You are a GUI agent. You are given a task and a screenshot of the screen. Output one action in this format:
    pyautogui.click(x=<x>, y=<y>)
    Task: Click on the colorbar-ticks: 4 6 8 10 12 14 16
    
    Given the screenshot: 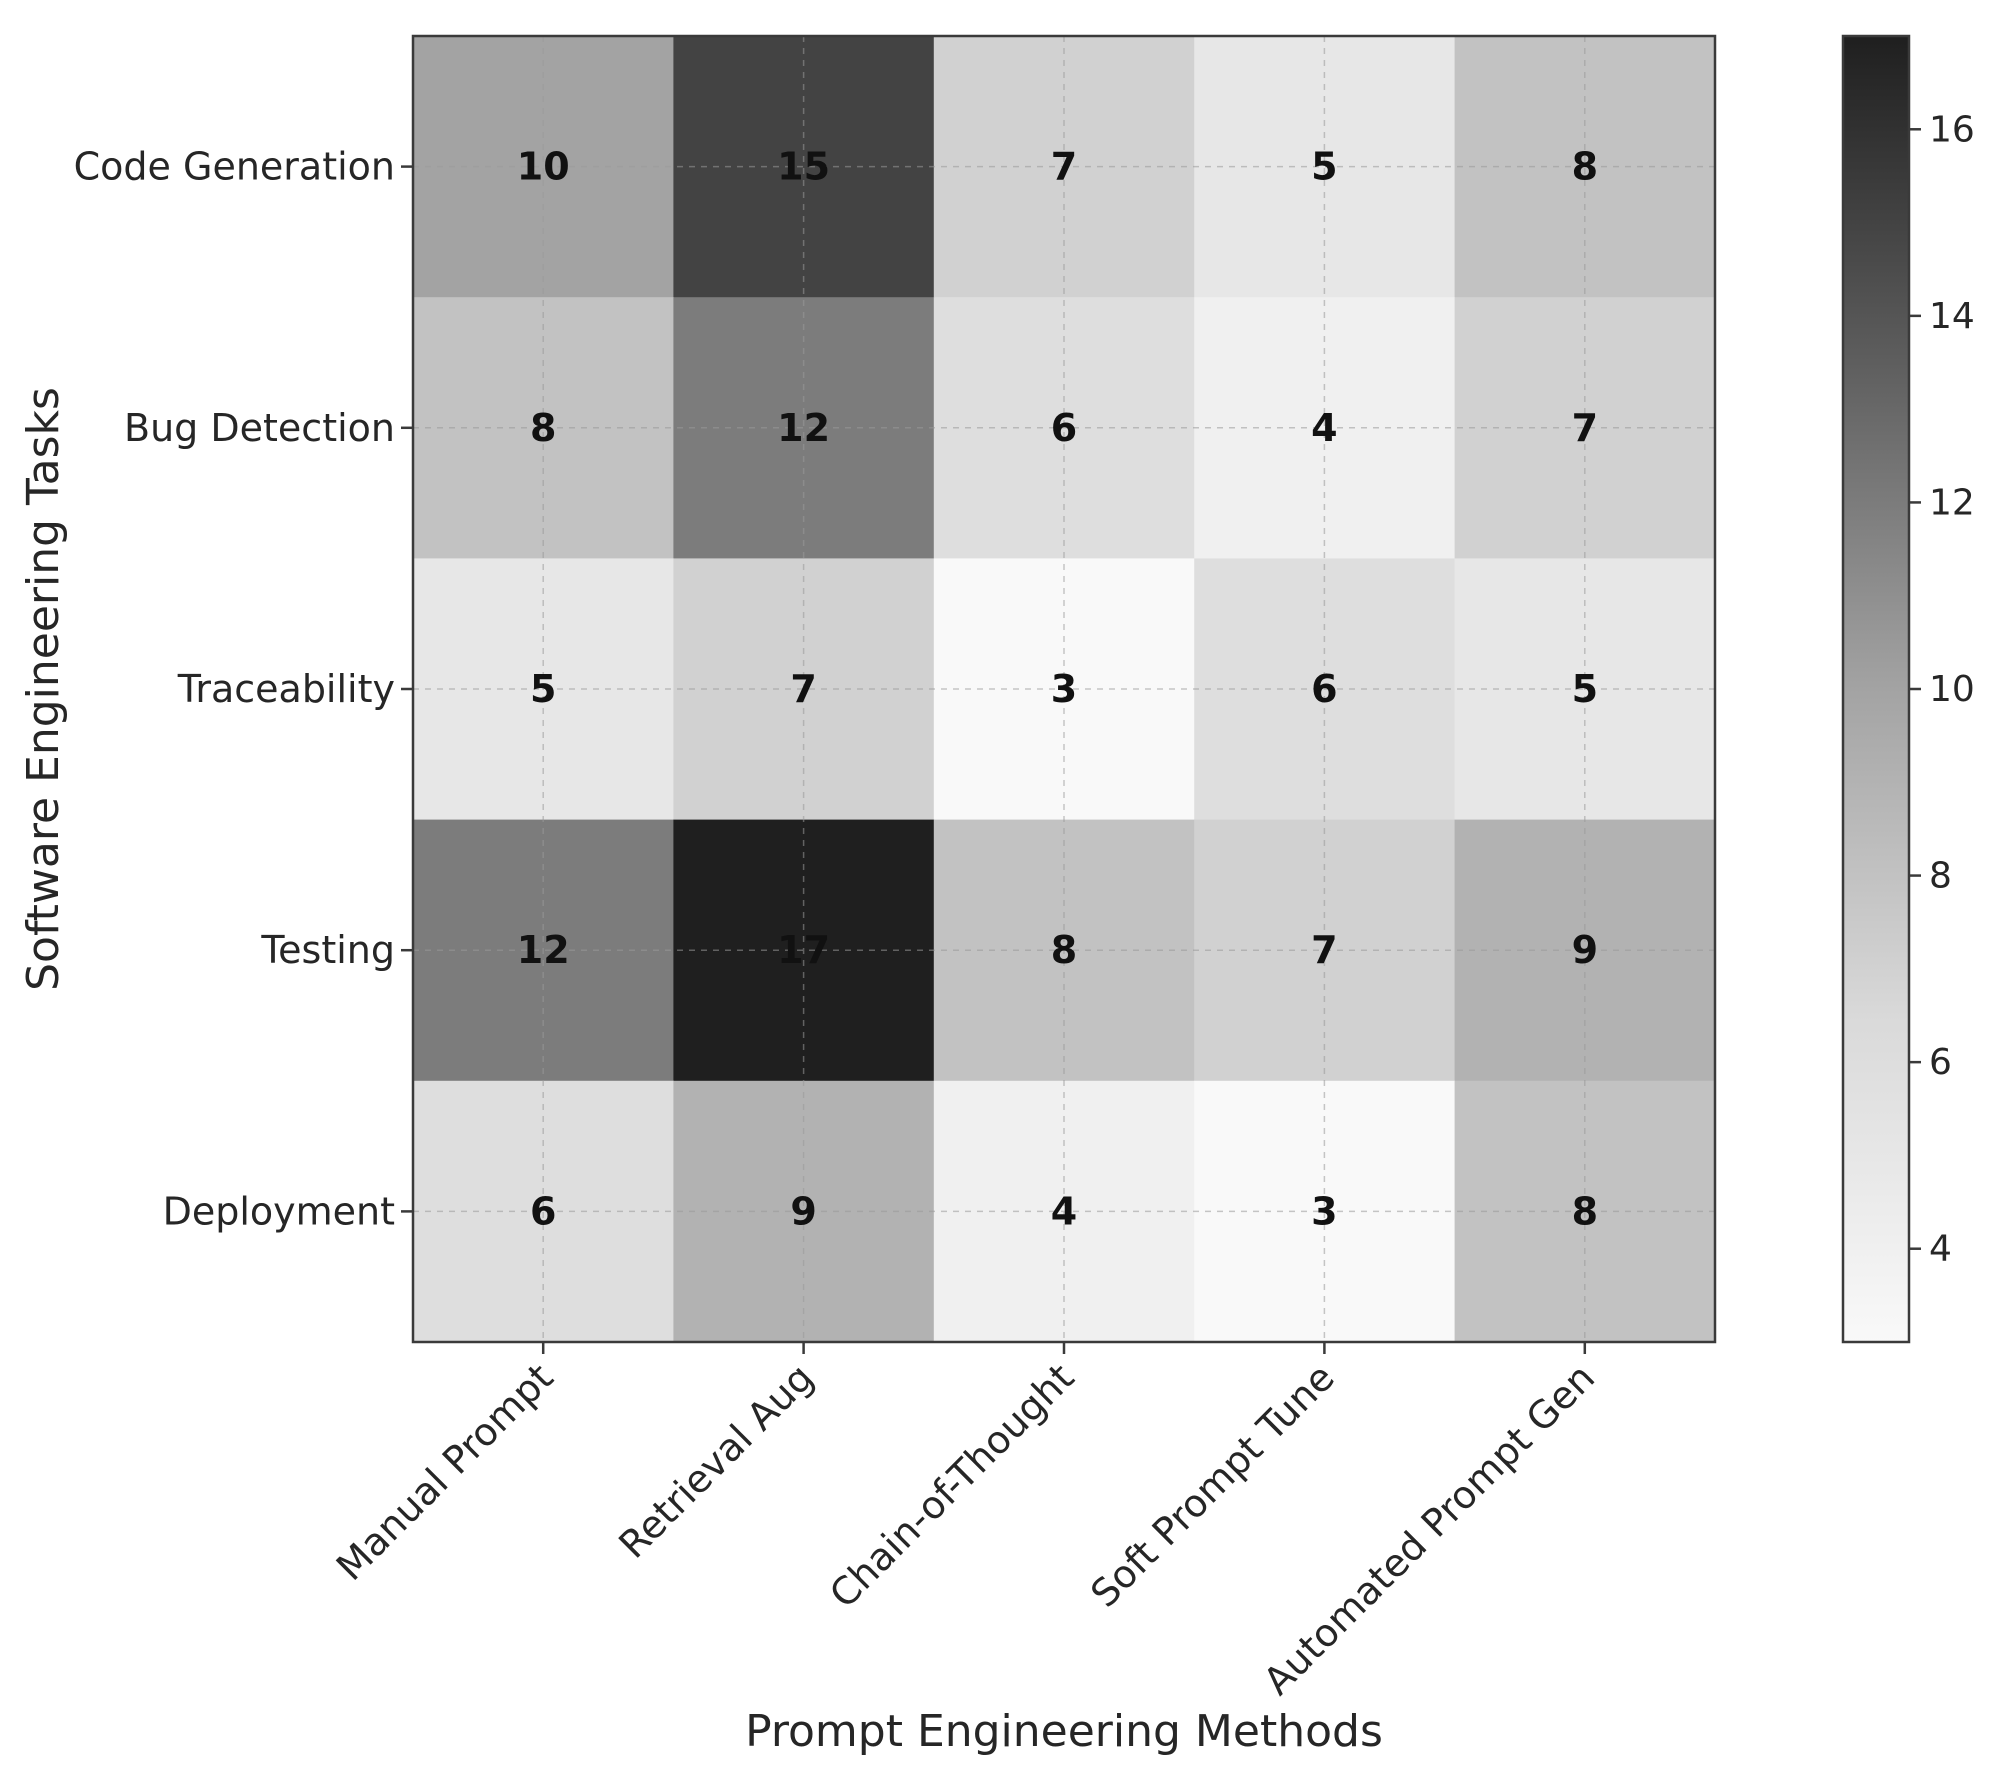 What is the action you would take?
    pyautogui.click(x=1942, y=689)
    